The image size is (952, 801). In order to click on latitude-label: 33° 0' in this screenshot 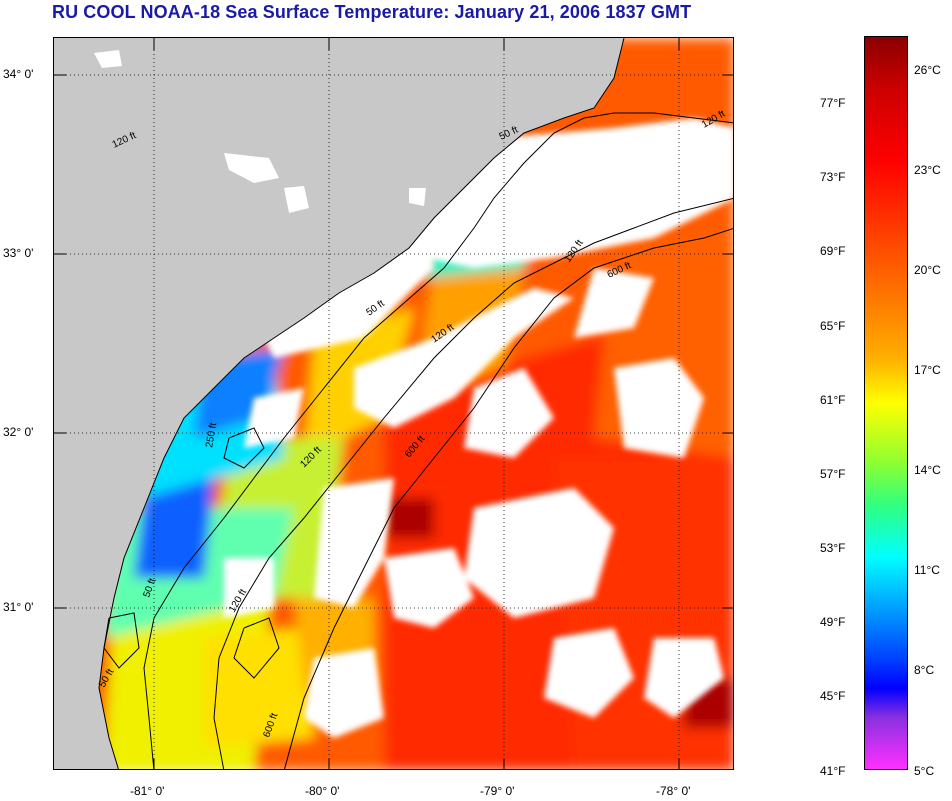, I will do `click(18, 253)`.